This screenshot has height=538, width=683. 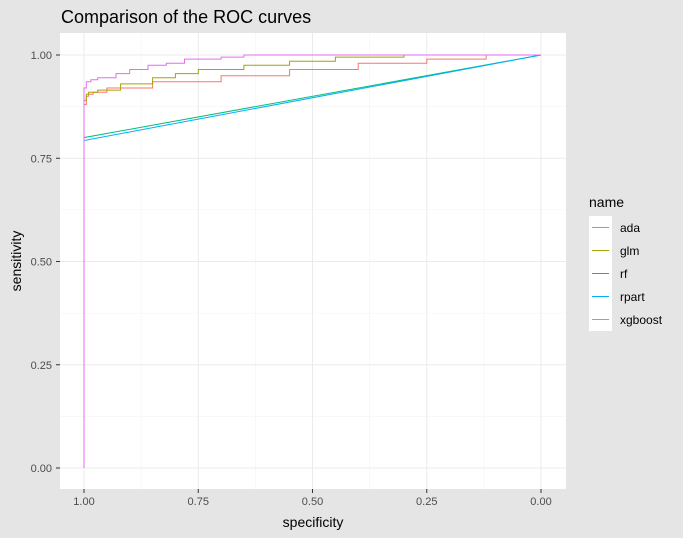 I want to click on x-tick-label: 0.50, so click(x=312, y=502).